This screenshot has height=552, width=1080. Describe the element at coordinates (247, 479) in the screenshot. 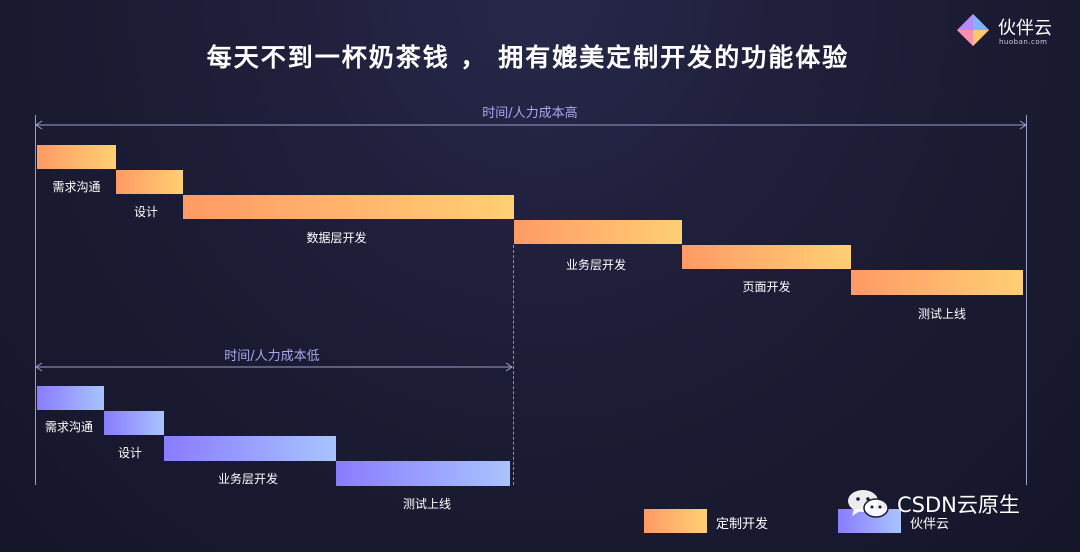

I see `huoban-label-business-layer: 业务层开发` at that location.